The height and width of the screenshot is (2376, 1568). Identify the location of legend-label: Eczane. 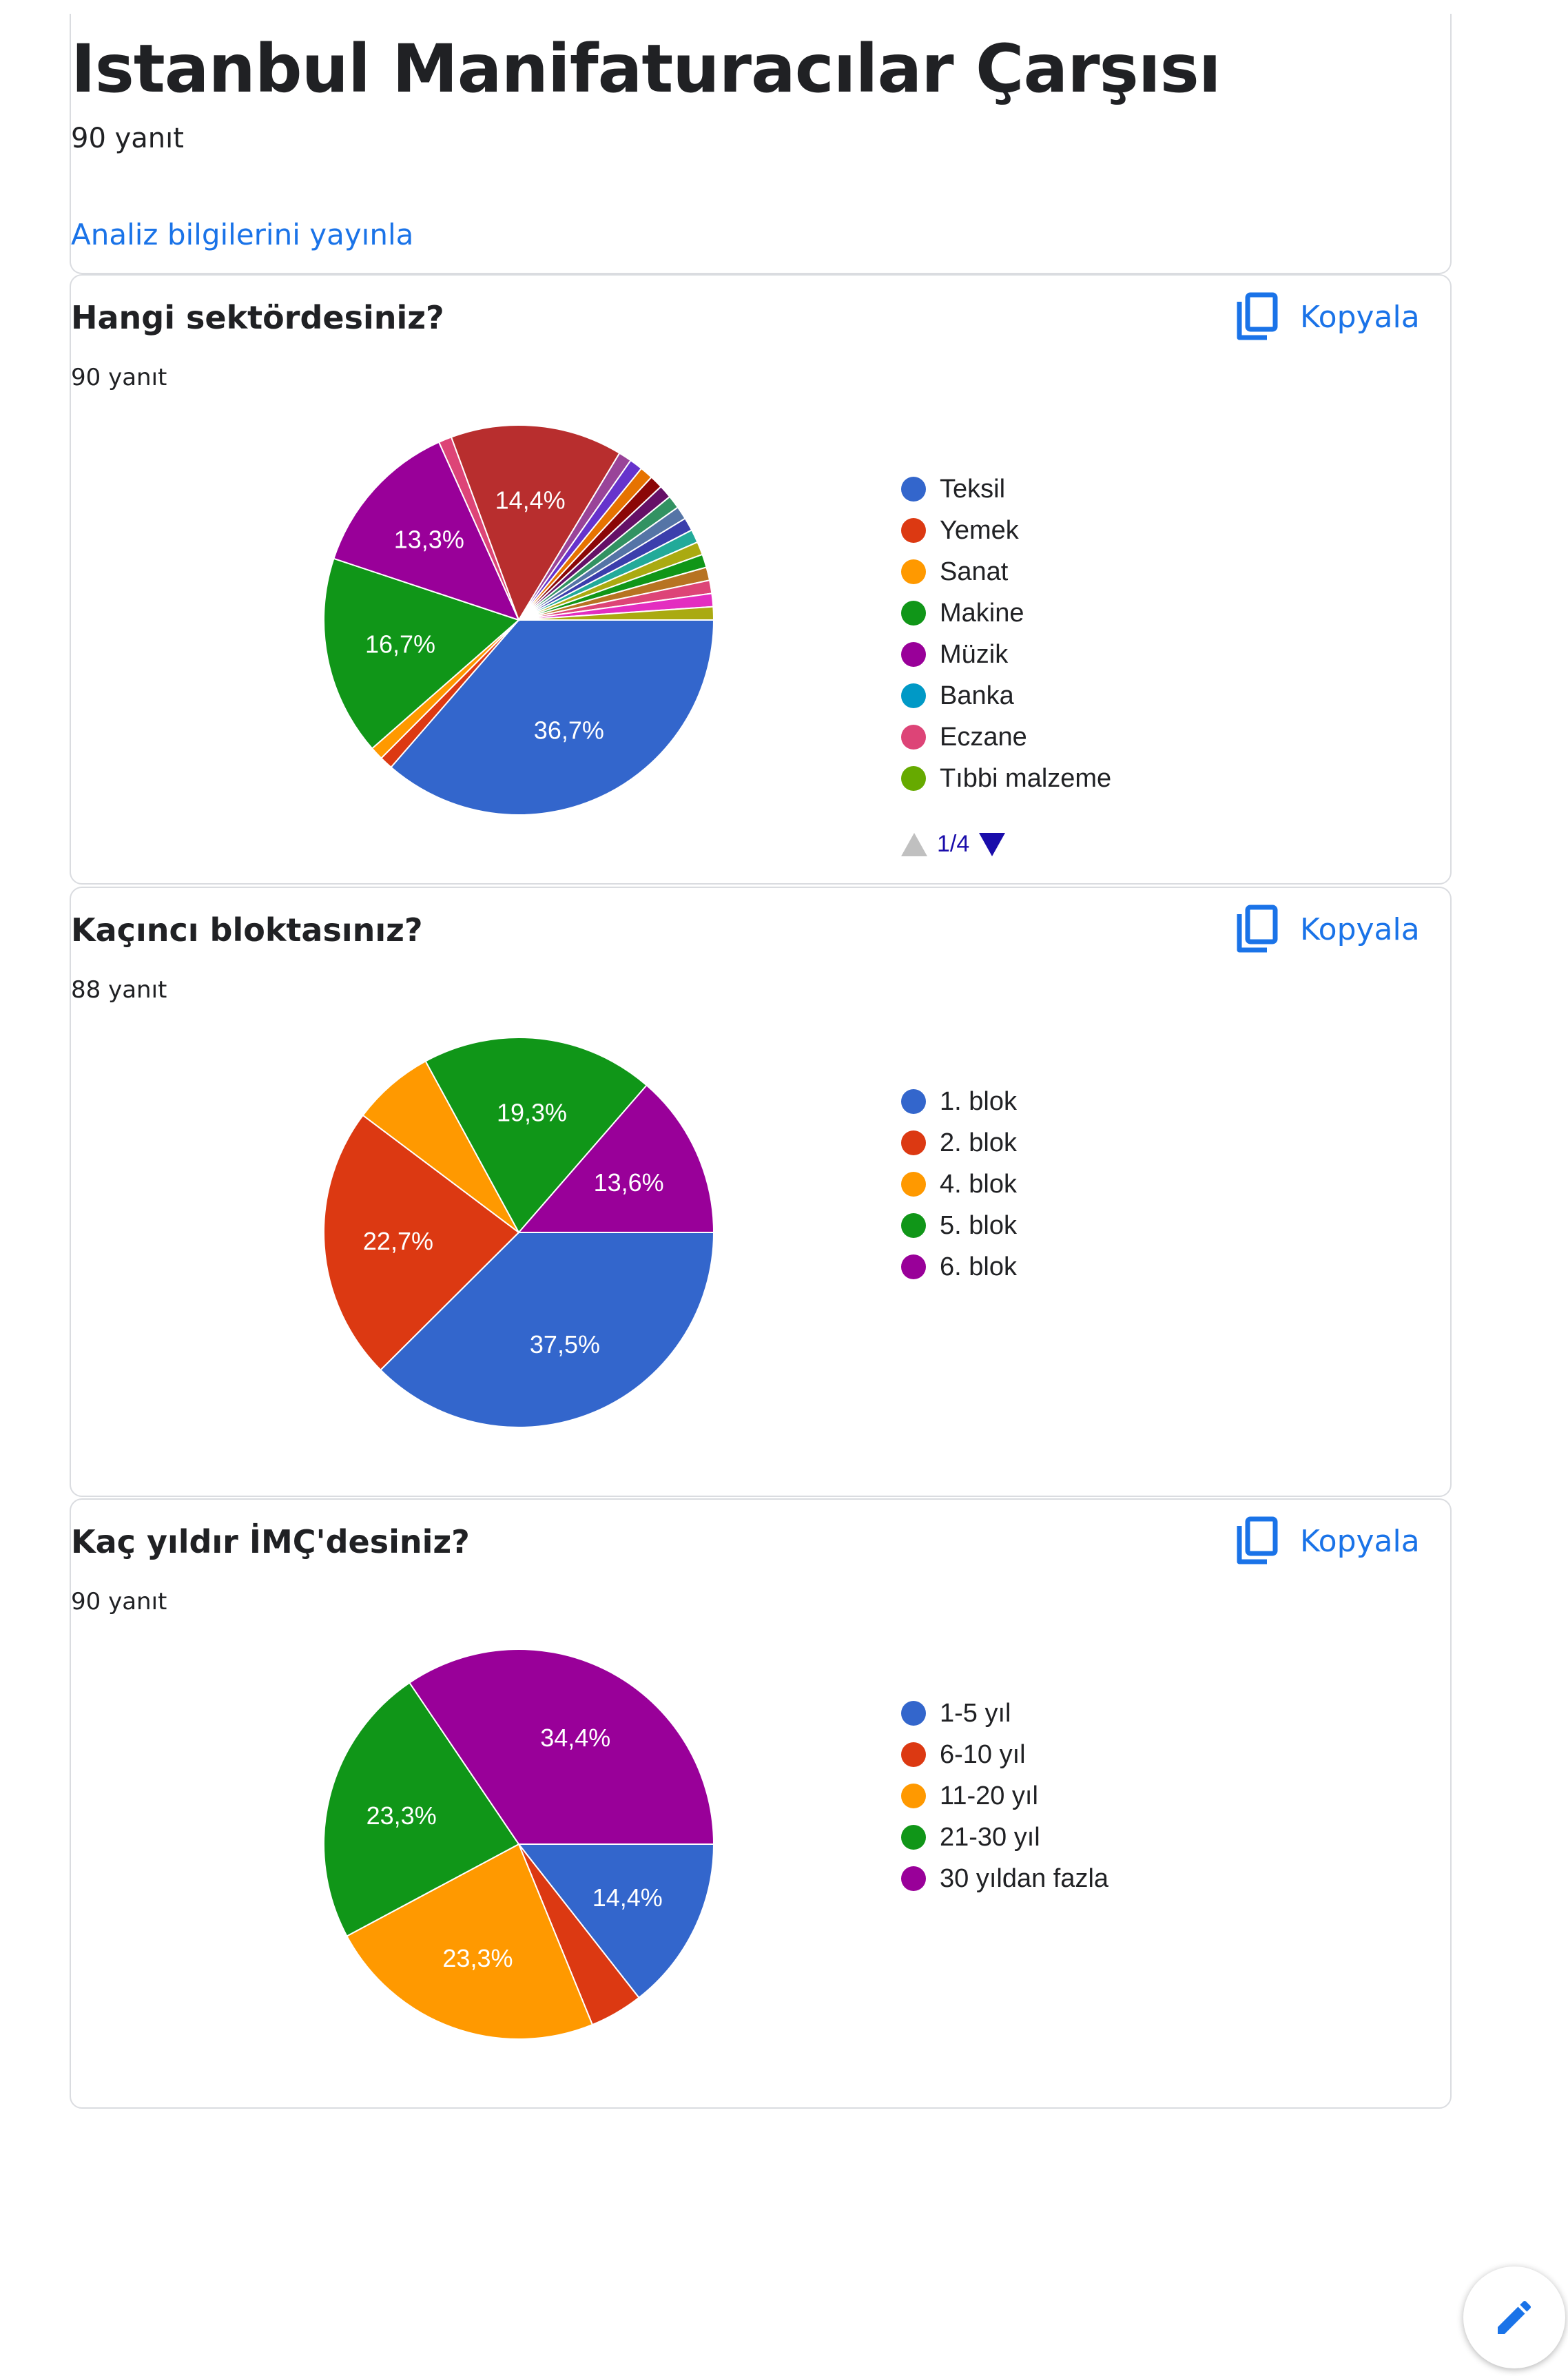
(983, 737).